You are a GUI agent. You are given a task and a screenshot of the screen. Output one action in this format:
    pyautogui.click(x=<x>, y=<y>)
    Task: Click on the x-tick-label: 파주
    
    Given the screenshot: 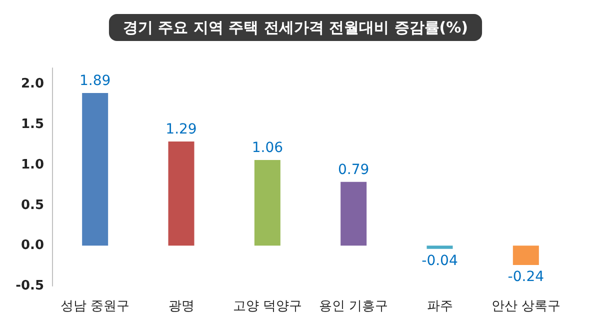 What is the action you would take?
    pyautogui.click(x=439, y=306)
    